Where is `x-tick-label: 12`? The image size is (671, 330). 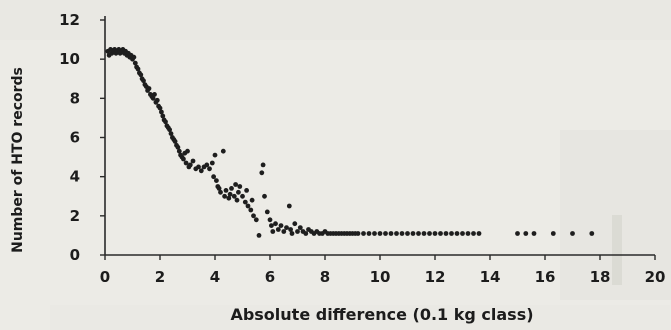
x-tick-label: 12 is located at coordinates (435, 277).